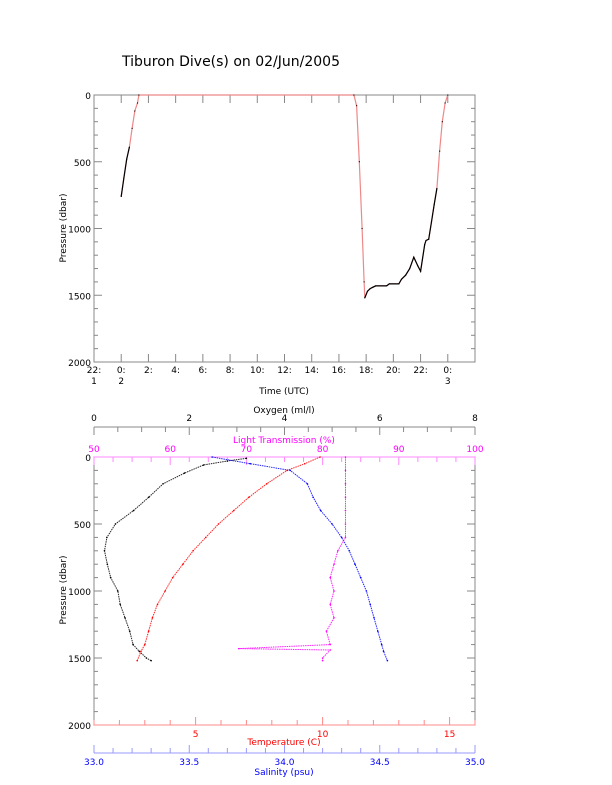 The image size is (612, 785). I want to click on plot1-ylabel: Pressure (dbar), so click(64, 228).